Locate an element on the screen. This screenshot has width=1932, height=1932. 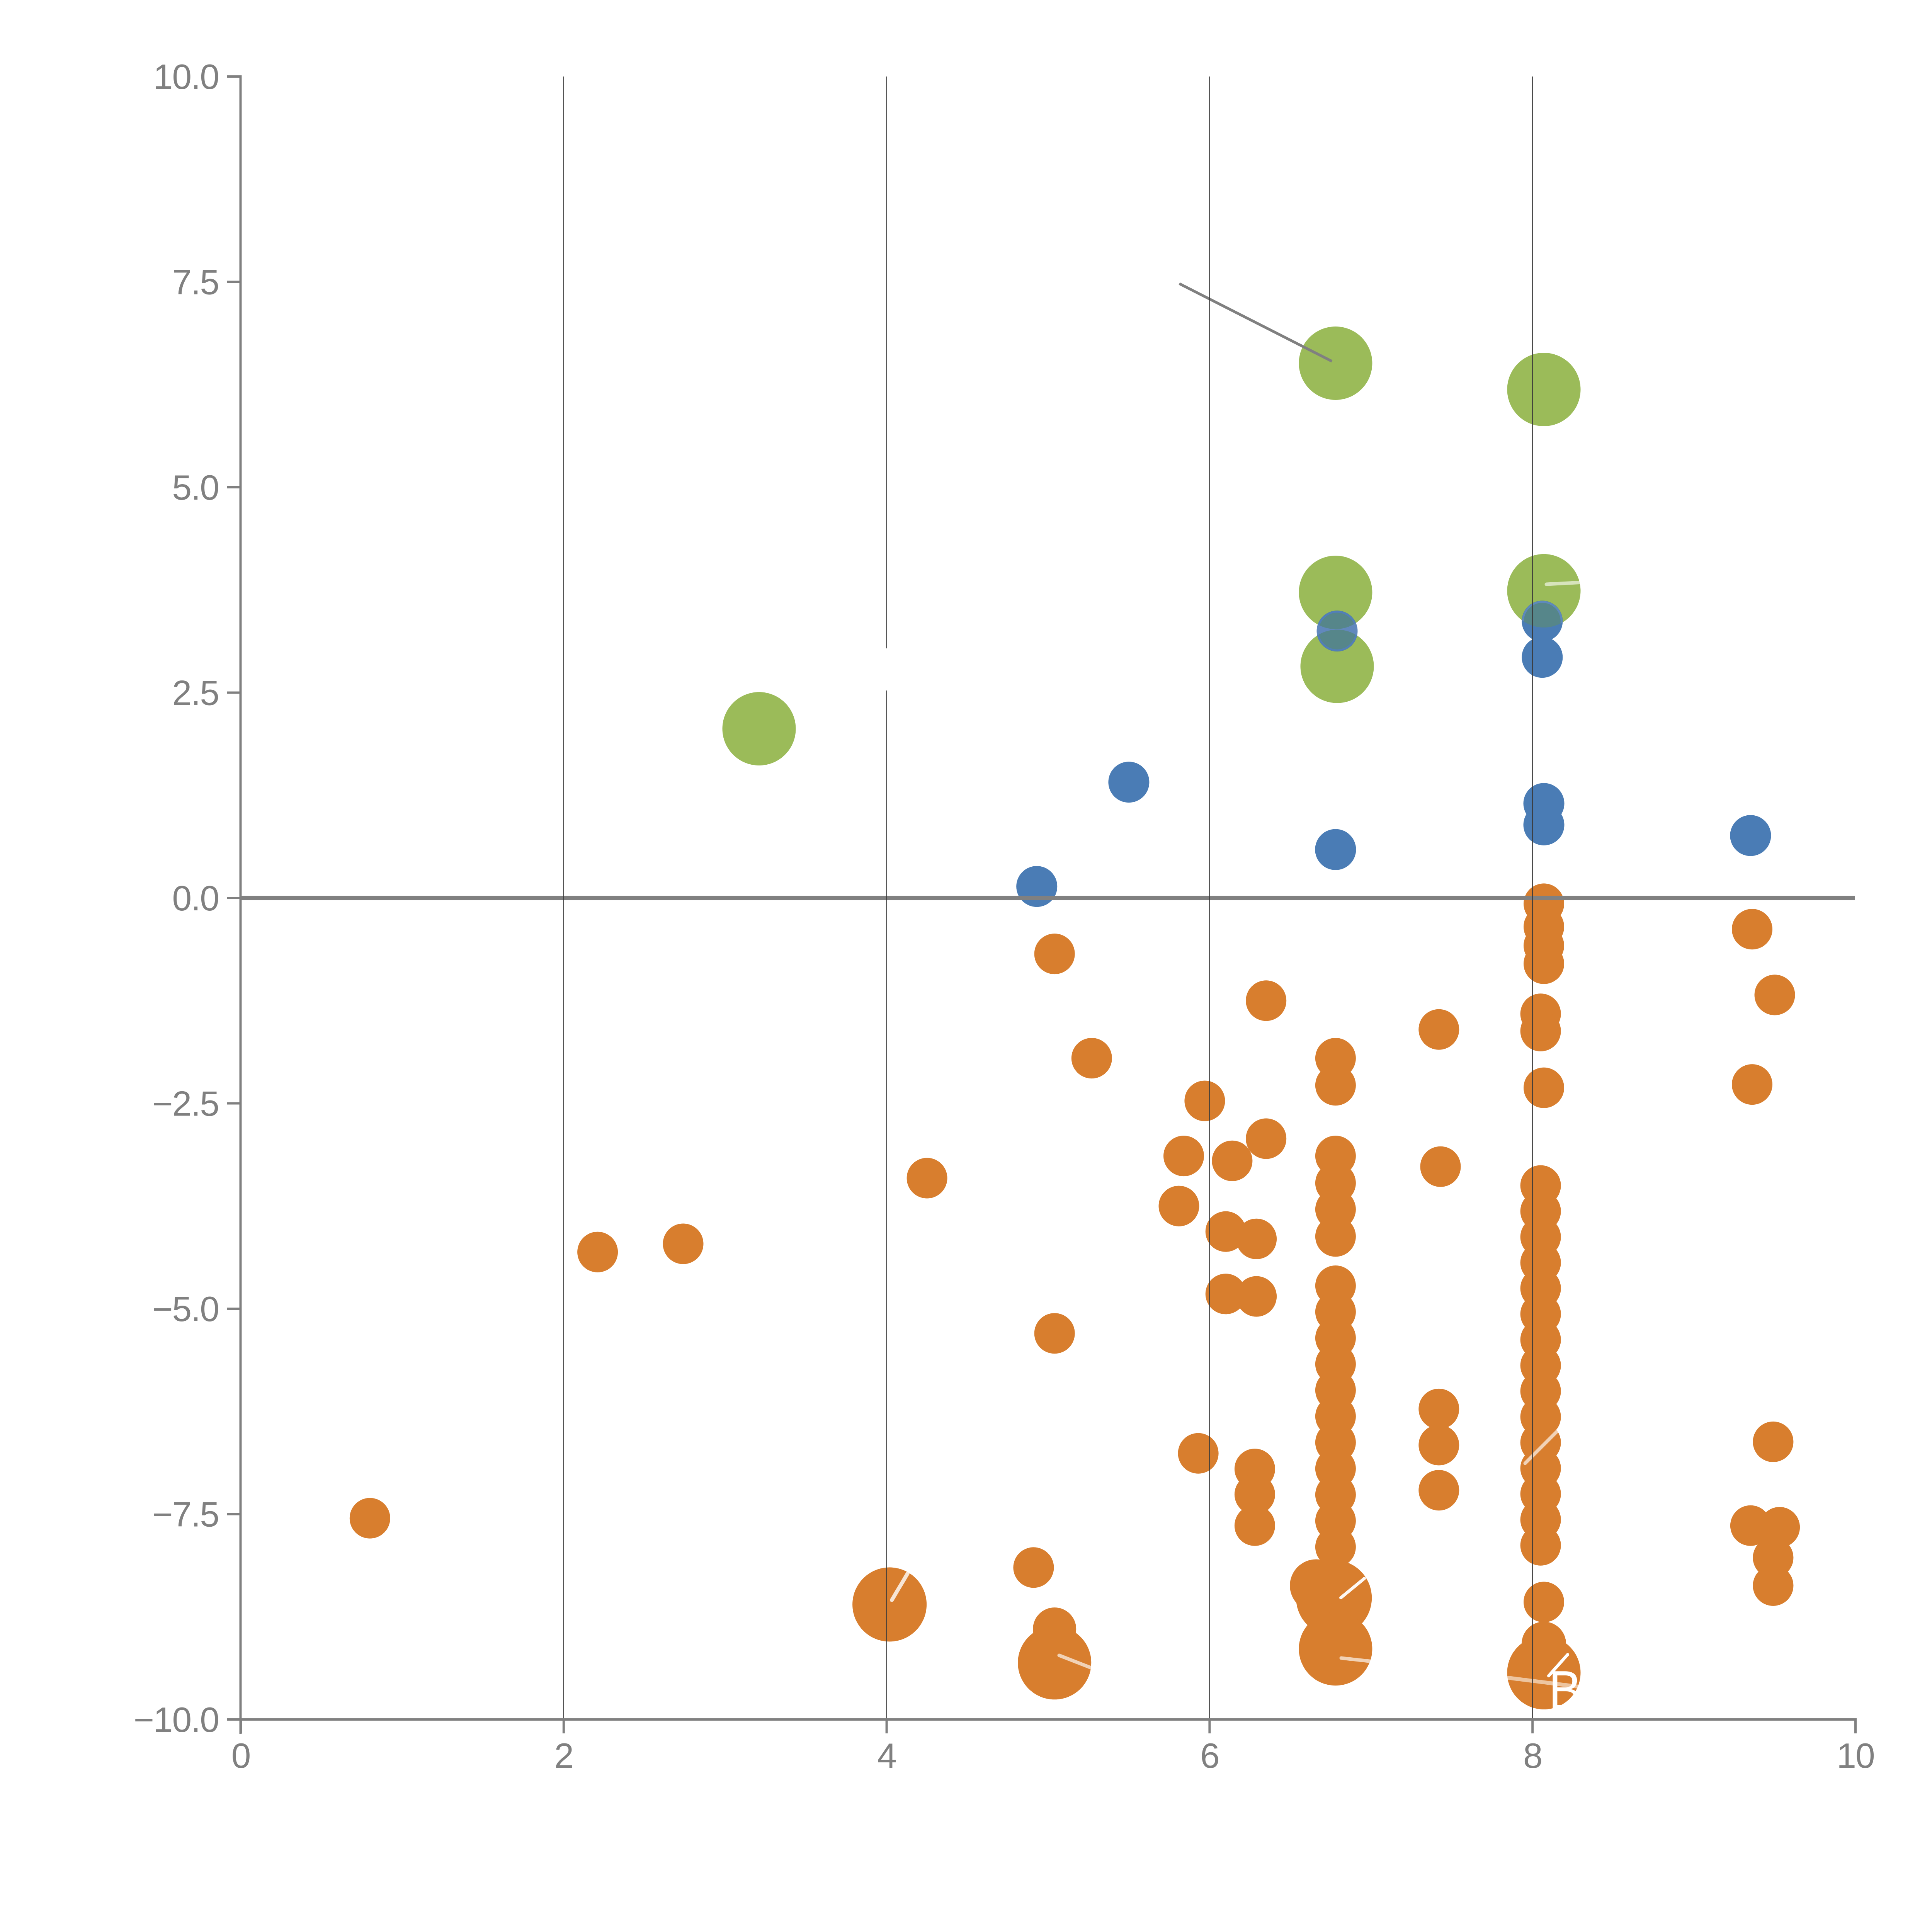
svg-text: −10.0 is located at coordinates (176, 1721).